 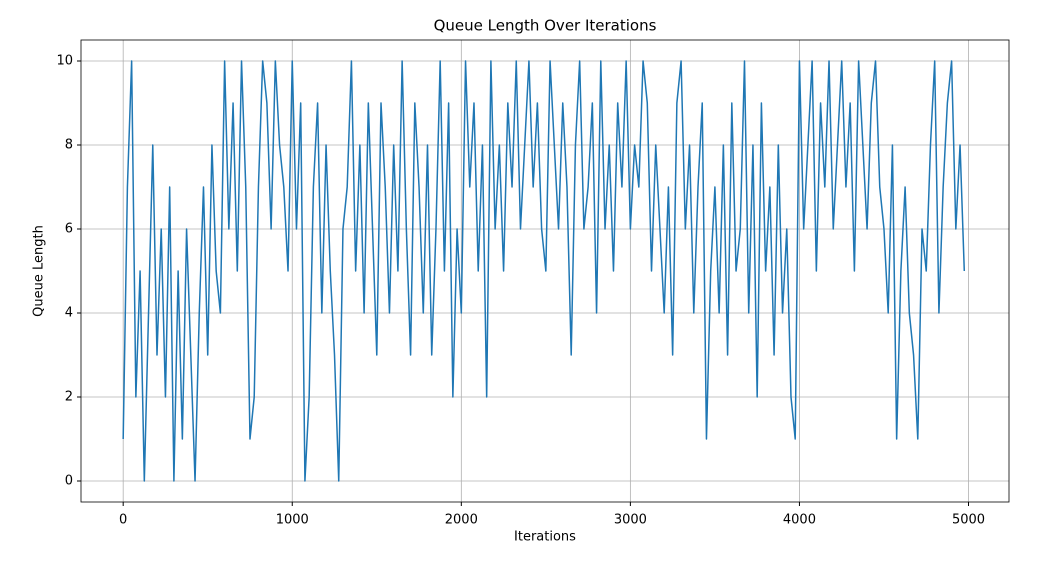 I want to click on chart-title: Queue Length Over Iterations, so click(x=545, y=26).